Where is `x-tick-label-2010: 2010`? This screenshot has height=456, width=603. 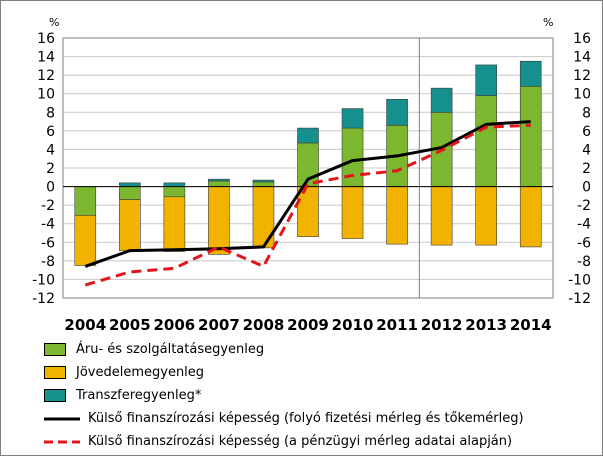 x-tick-label-2010: 2010 is located at coordinates (353, 325).